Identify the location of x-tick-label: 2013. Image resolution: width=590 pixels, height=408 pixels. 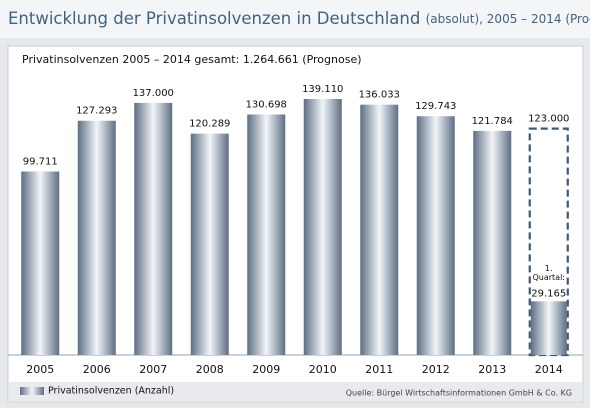
(492, 369).